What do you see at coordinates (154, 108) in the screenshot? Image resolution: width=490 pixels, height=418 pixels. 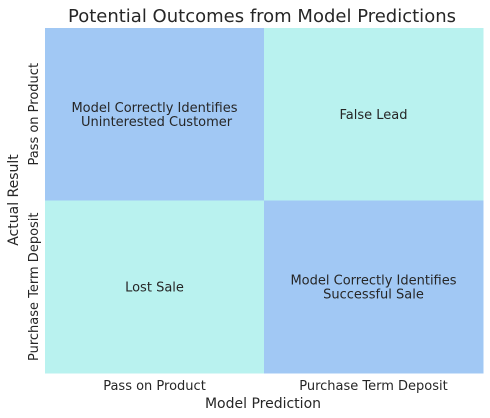 I see `cell-label-r0-c0-line0: Model Correctly Identifies` at bounding box center [154, 108].